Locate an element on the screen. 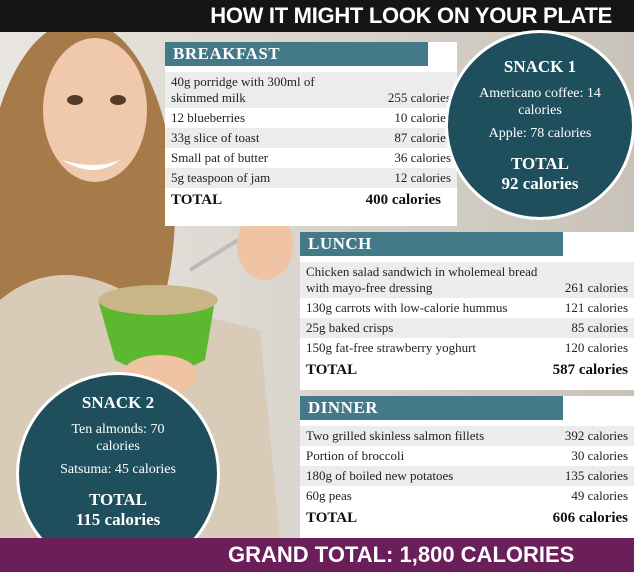 The height and width of the screenshot is (572, 634). item-calories: 36 calories is located at coordinates (422, 157).